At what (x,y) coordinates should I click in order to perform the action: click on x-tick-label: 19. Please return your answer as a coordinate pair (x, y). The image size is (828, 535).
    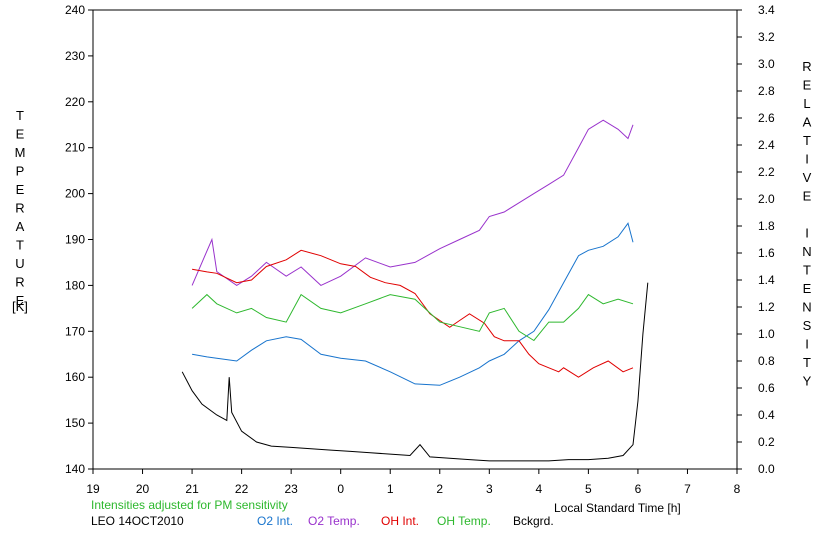
    Looking at the image, I should click on (93, 489).